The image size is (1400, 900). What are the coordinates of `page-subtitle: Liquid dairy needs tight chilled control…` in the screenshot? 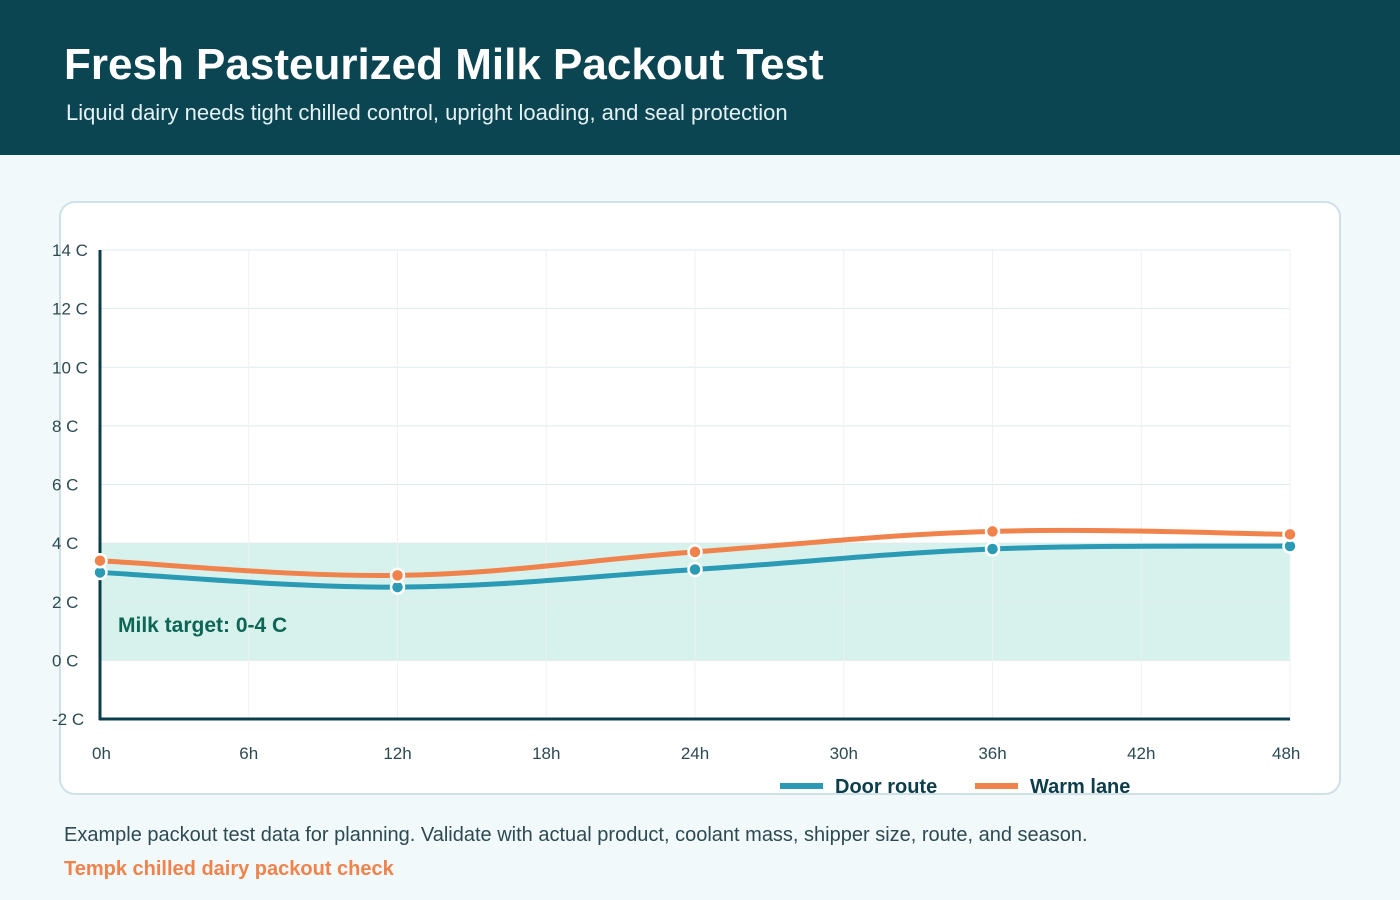 It's located at (427, 112).